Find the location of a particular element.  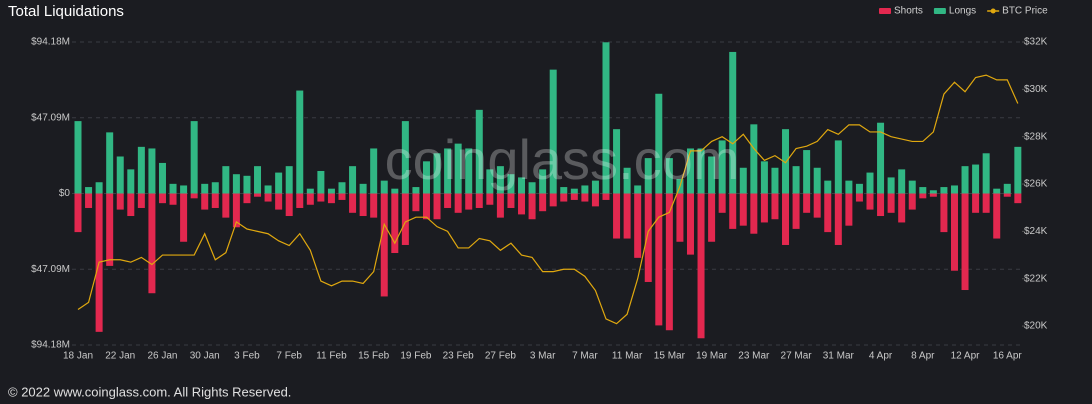

y2-tick-label: $28K is located at coordinates (1036, 136).